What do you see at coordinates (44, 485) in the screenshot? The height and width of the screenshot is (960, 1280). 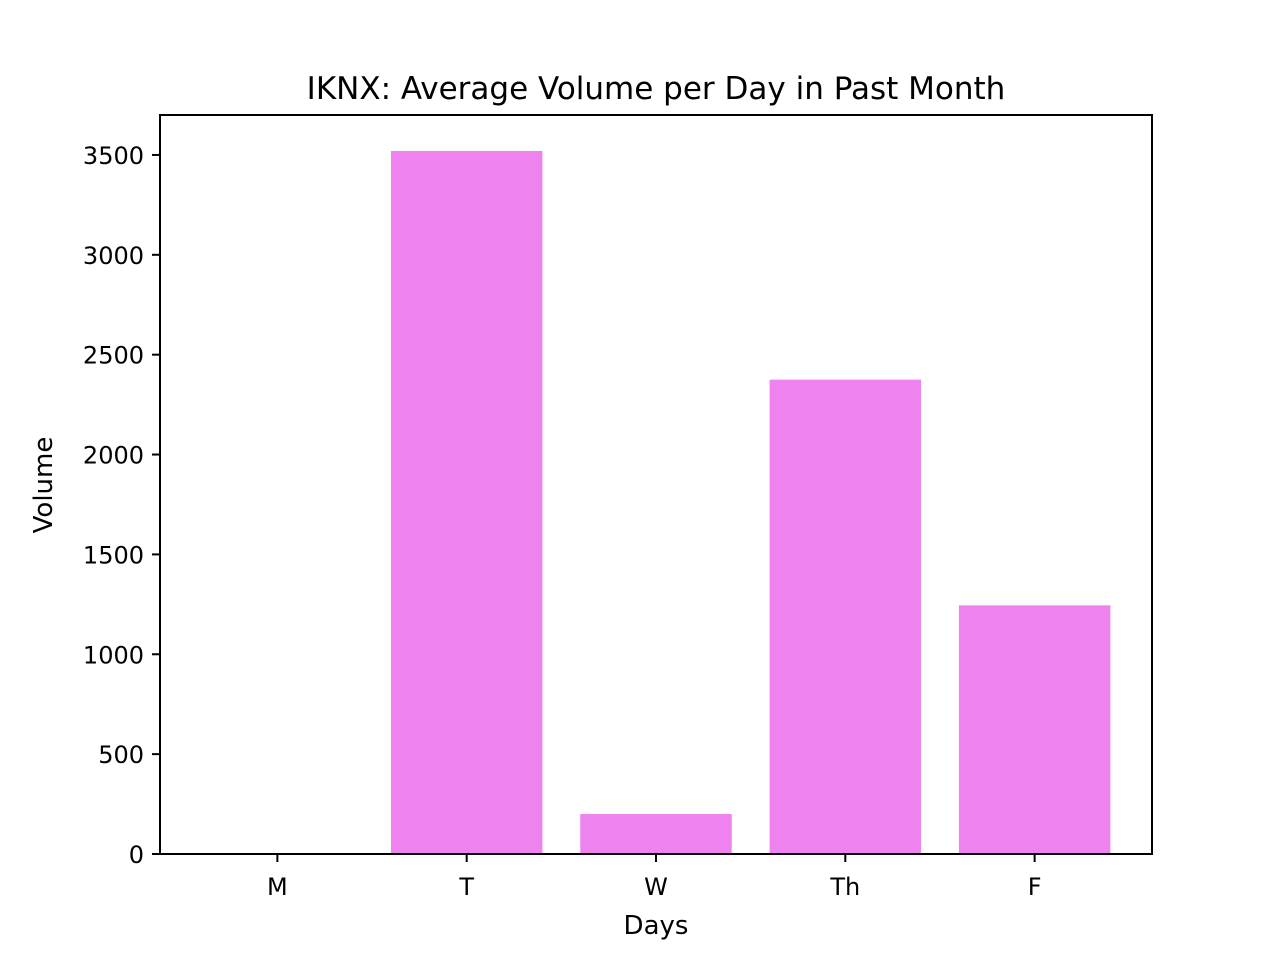 I see `y-axis-label: Volume` at bounding box center [44, 485].